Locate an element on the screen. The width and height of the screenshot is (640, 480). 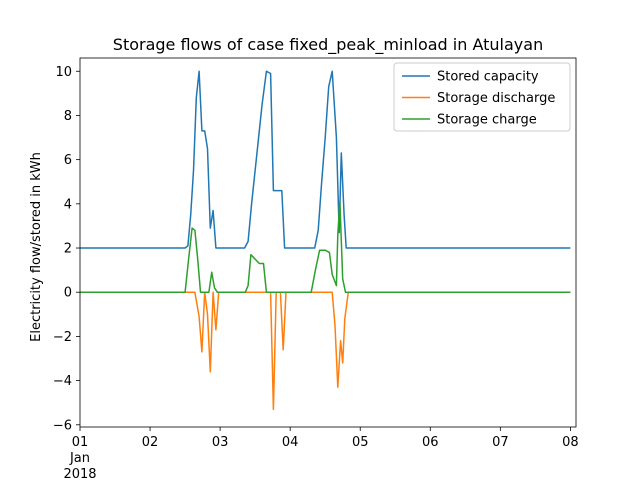
legend-label: Stored capacity is located at coordinates (488, 77).